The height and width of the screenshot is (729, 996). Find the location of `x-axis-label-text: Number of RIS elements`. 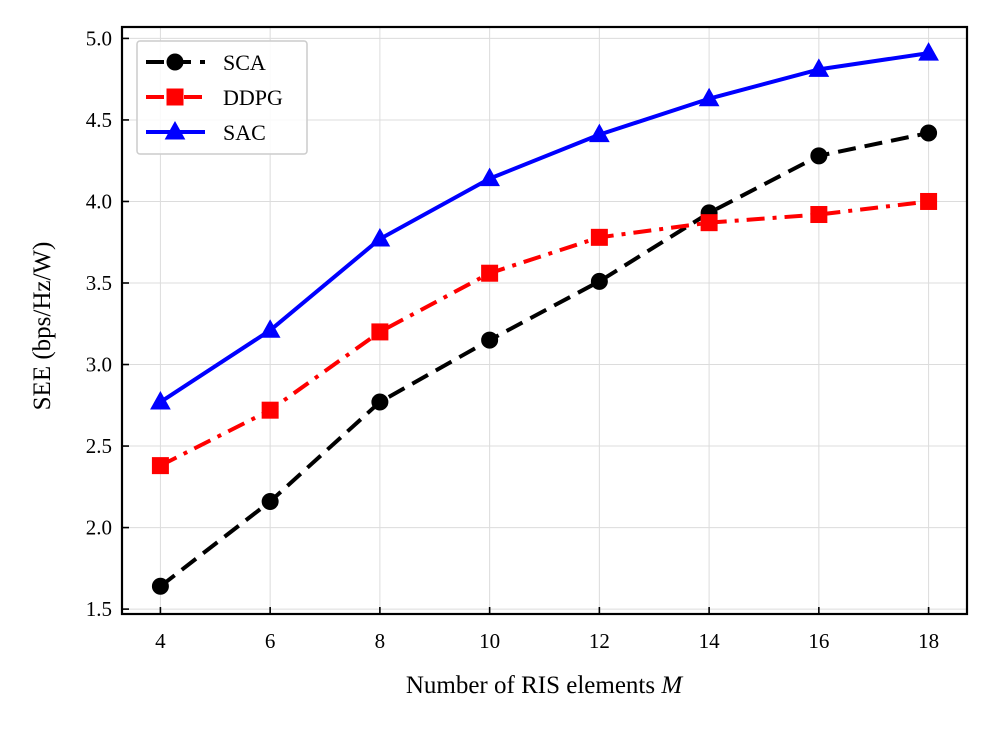

x-axis-label-text: Number of RIS elements is located at coordinates (530, 685).